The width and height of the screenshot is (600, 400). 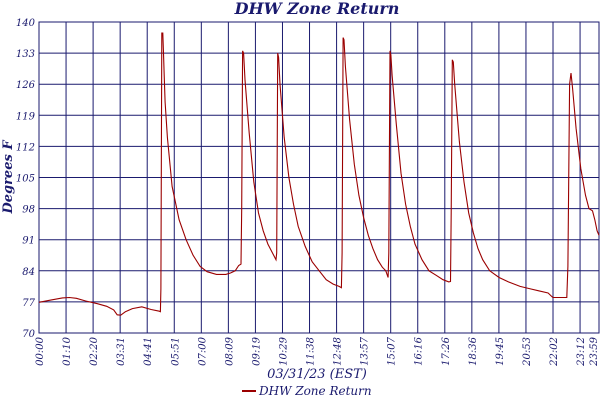 What do you see at coordinates (202, 350) in the screenshot?
I see `x-tick-label: 07:00` at bounding box center [202, 350].